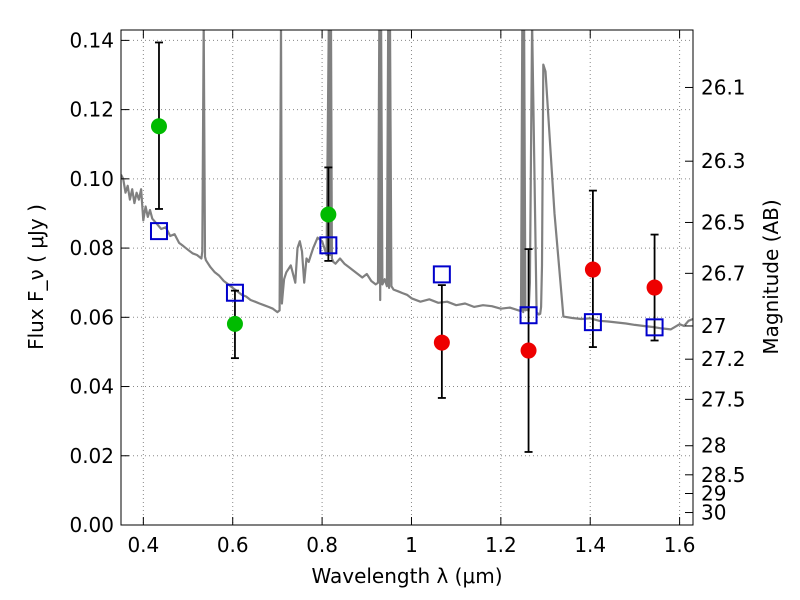 This screenshot has width=800, height=600. Describe the element at coordinates (713, 446) in the screenshot. I see `y2-tick-label: 28` at that location.